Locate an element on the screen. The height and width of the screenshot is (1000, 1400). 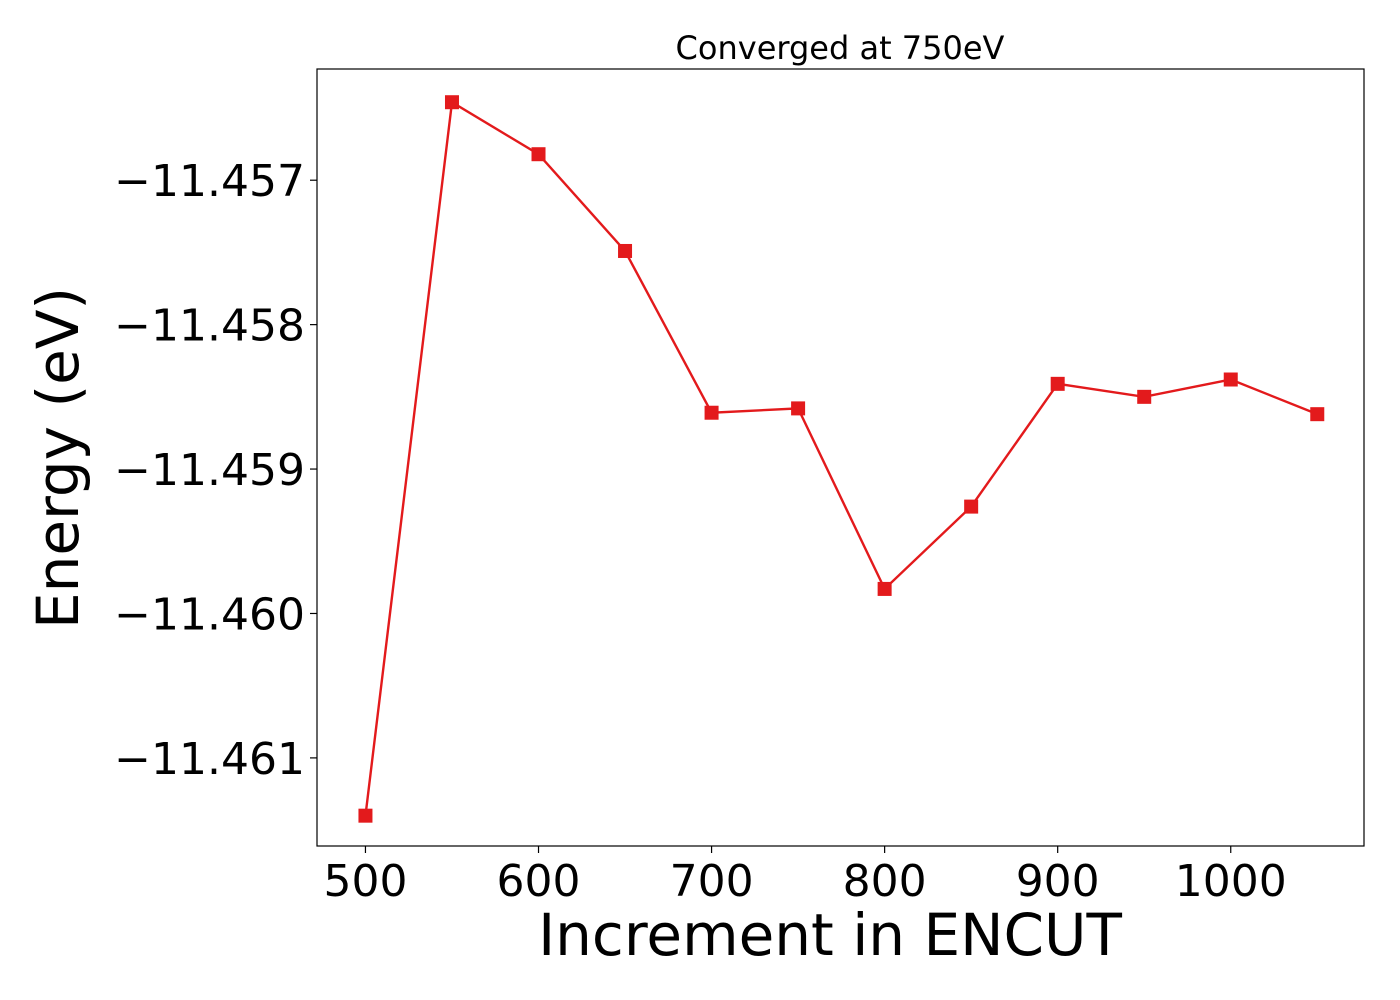
x-tick-label: 900 is located at coordinates (1058, 881).